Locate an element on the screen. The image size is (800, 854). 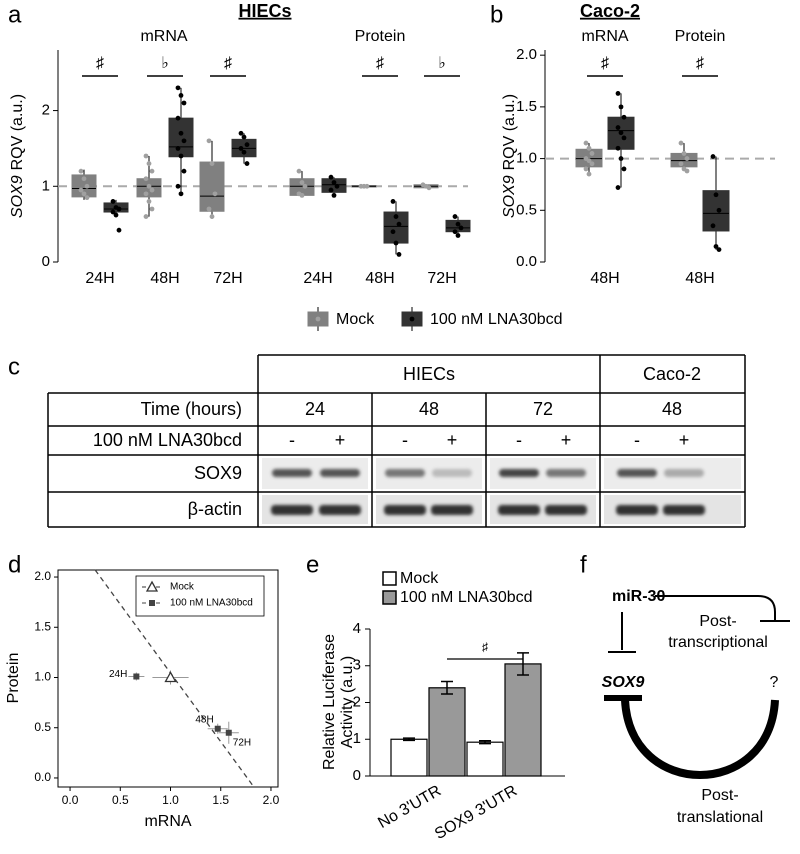
table-cell: 72 is located at coordinates (543, 409).